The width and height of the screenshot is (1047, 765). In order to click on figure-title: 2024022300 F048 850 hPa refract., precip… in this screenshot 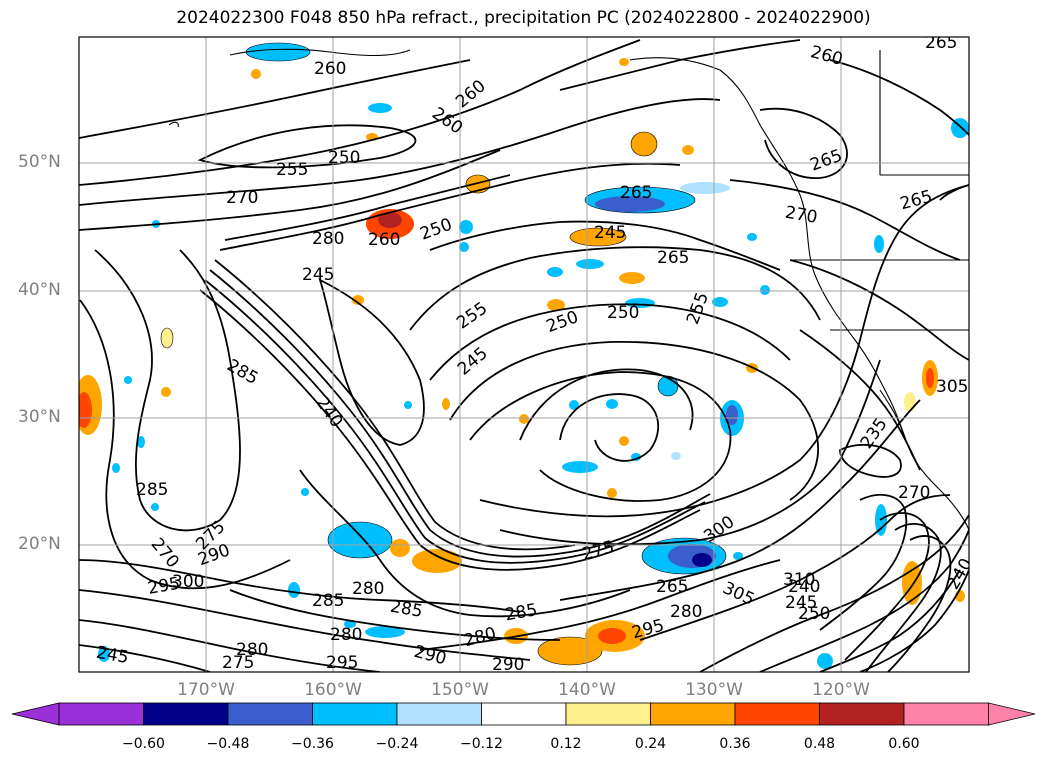, I will do `click(523, 18)`.